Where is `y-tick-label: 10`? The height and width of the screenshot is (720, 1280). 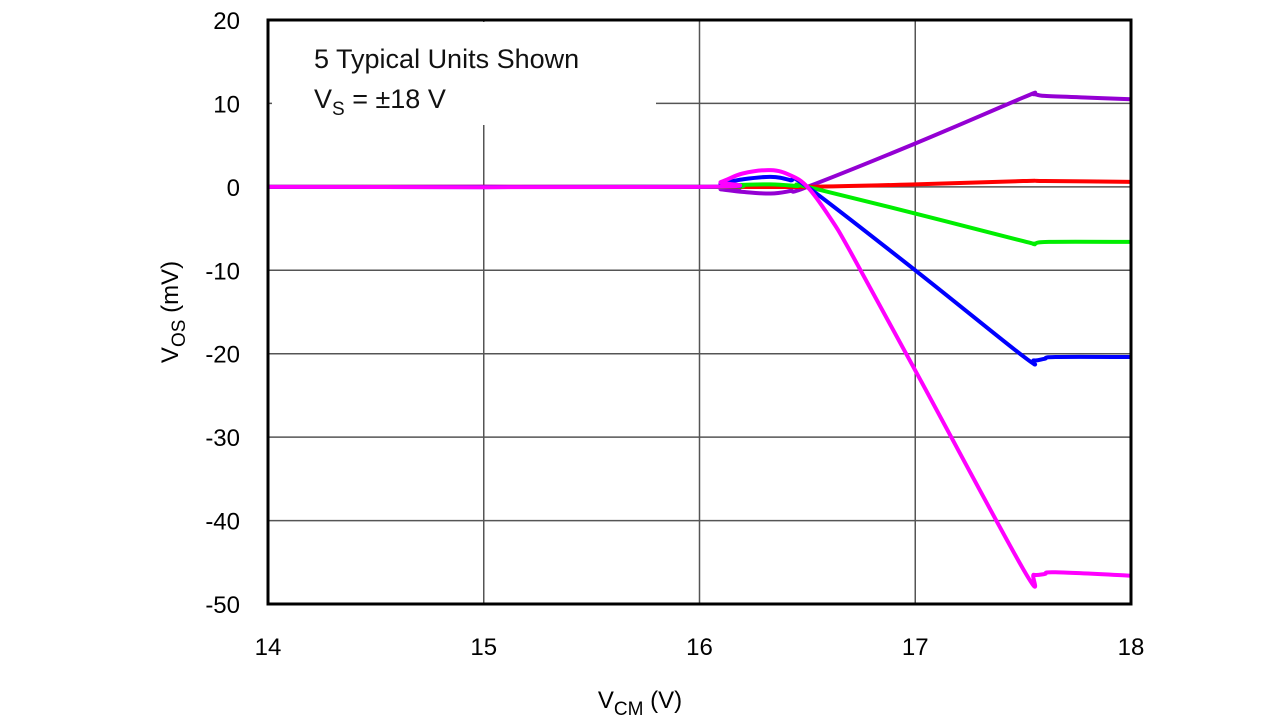 y-tick-label: 10 is located at coordinates (226, 104).